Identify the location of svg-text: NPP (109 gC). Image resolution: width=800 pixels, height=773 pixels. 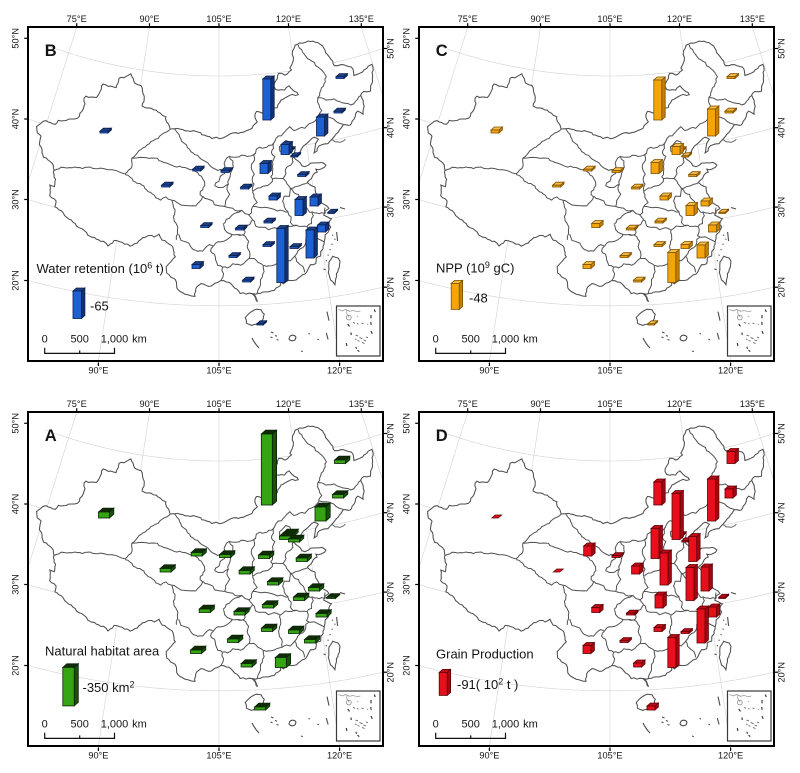
(475, 268).